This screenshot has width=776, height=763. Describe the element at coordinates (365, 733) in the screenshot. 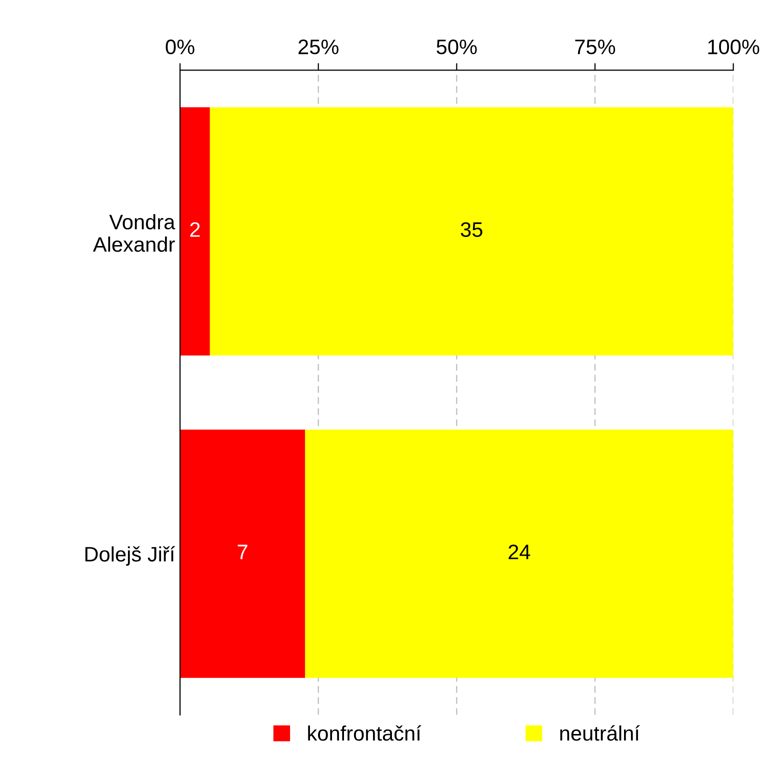

I see `legend-label: konfrontační` at that location.